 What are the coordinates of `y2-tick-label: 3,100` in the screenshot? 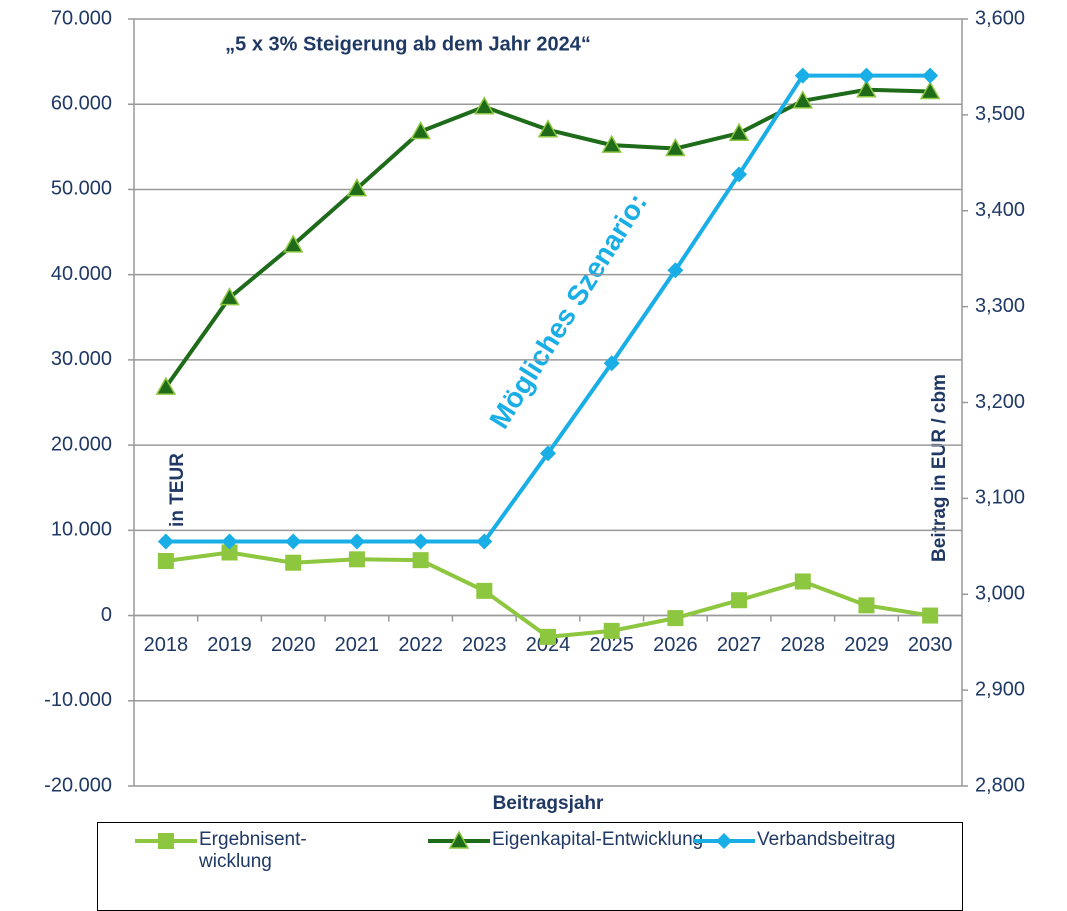 It's located at (1000, 498).